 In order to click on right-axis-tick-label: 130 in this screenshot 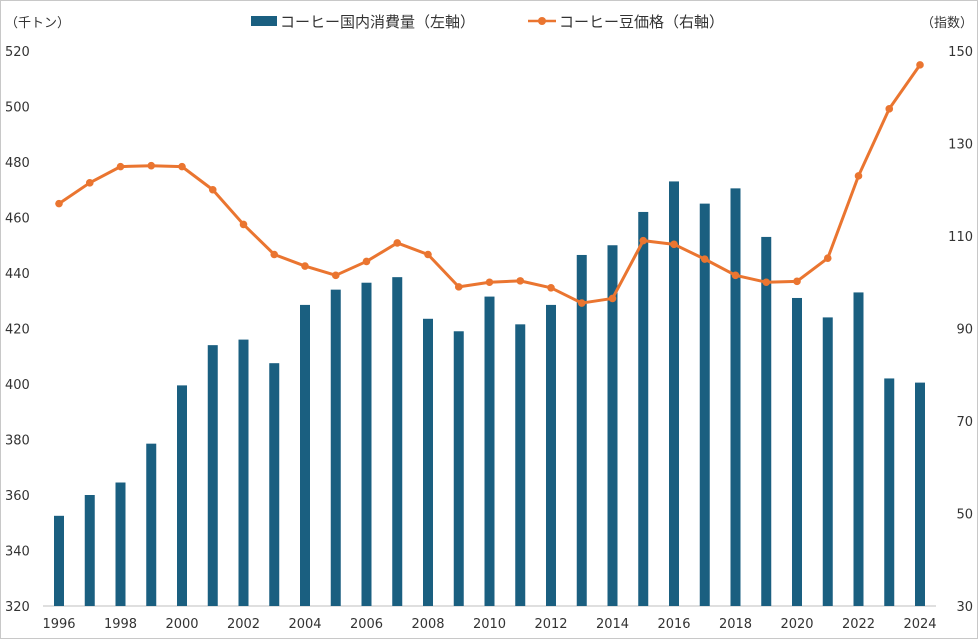, I will do `click(960, 145)`.